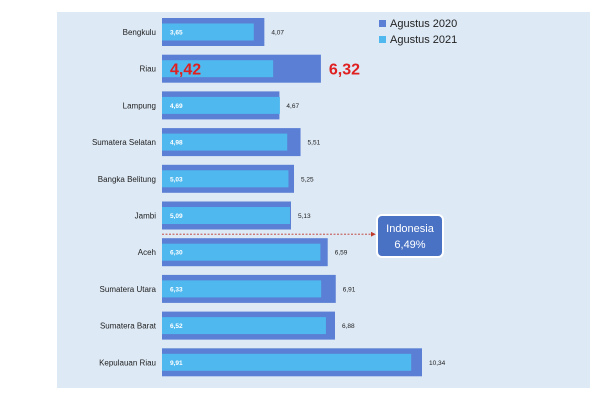 The width and height of the screenshot is (593, 413). Describe the element at coordinates (221, 105) in the screenshot. I see `bar-2021-lampung` at that location.